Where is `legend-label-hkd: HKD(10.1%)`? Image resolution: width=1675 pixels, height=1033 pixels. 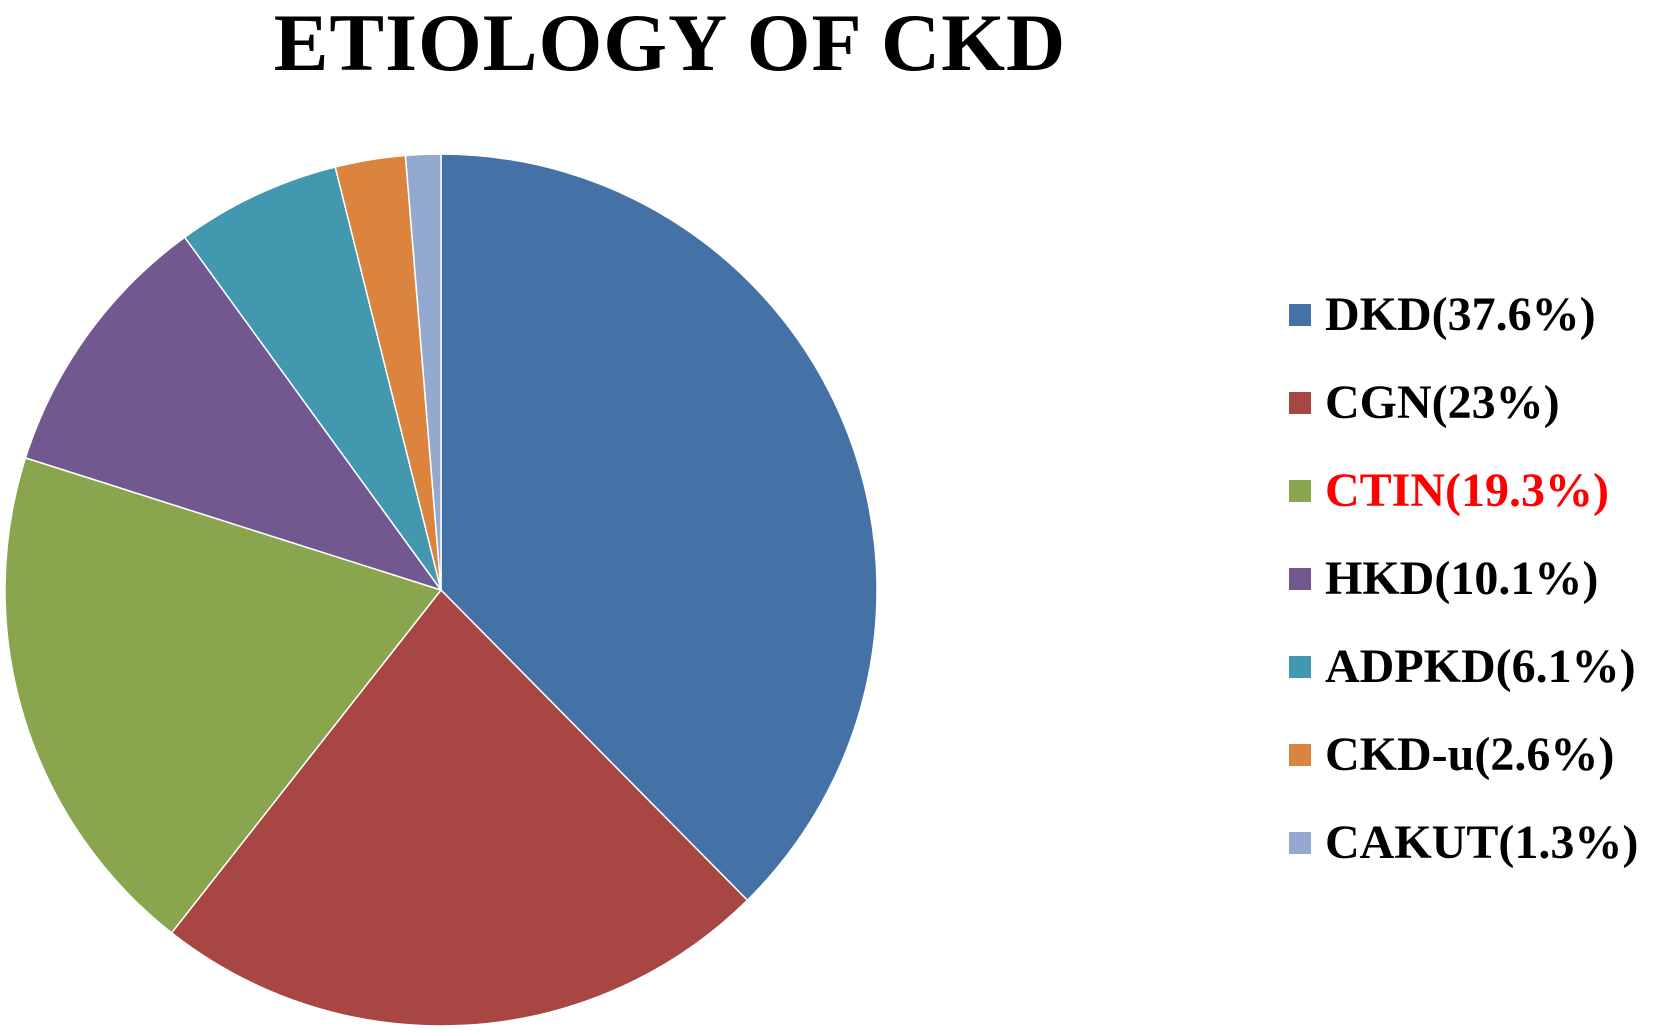 legend-label-hkd: HKD(10.1%) is located at coordinates (1462, 578).